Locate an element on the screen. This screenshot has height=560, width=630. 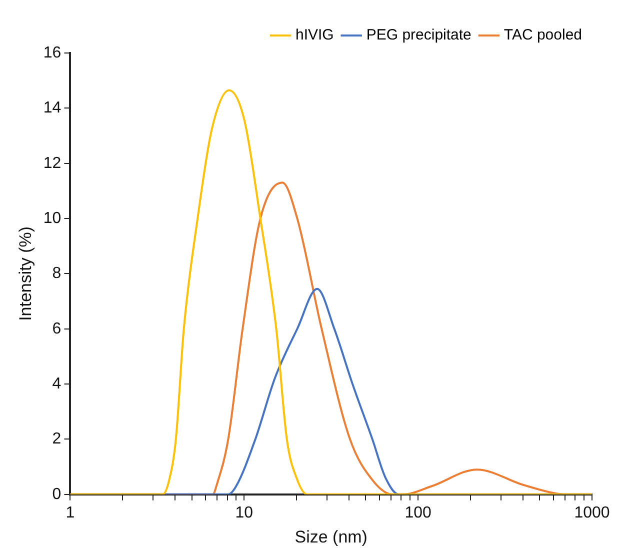
y-tick-label: 8 is located at coordinates (57, 273).